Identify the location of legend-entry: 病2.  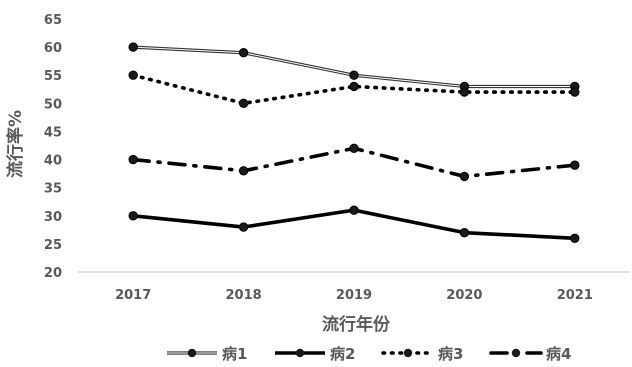
(315, 354).